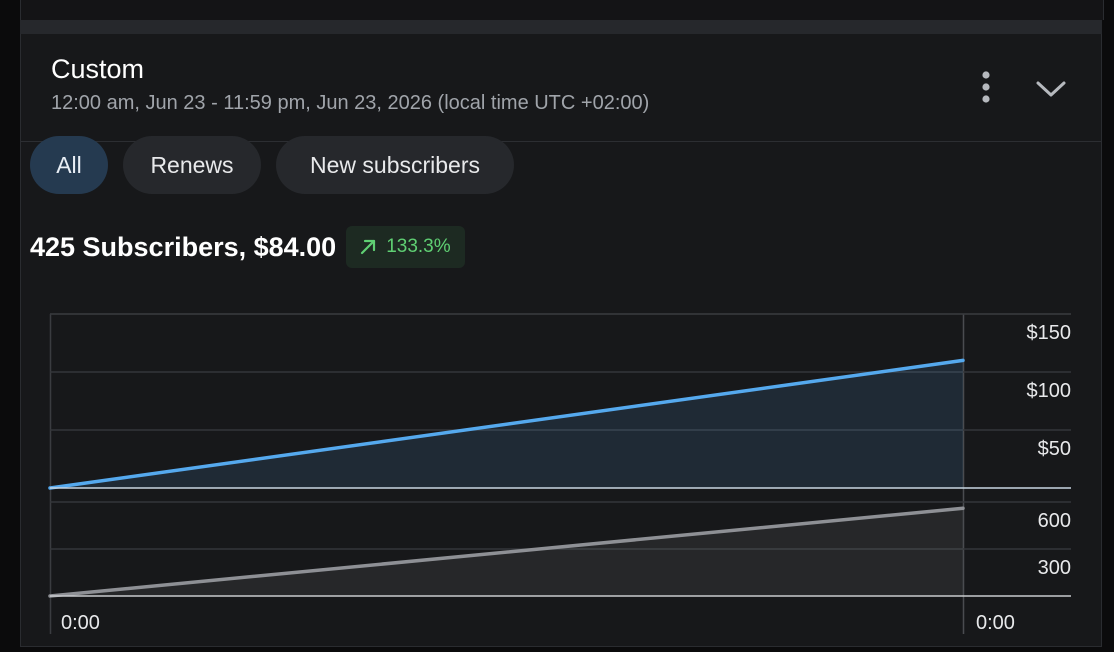 The height and width of the screenshot is (652, 1114). Describe the element at coordinates (986, 88) in the screenshot. I see `more-vertical-icon` at that location.